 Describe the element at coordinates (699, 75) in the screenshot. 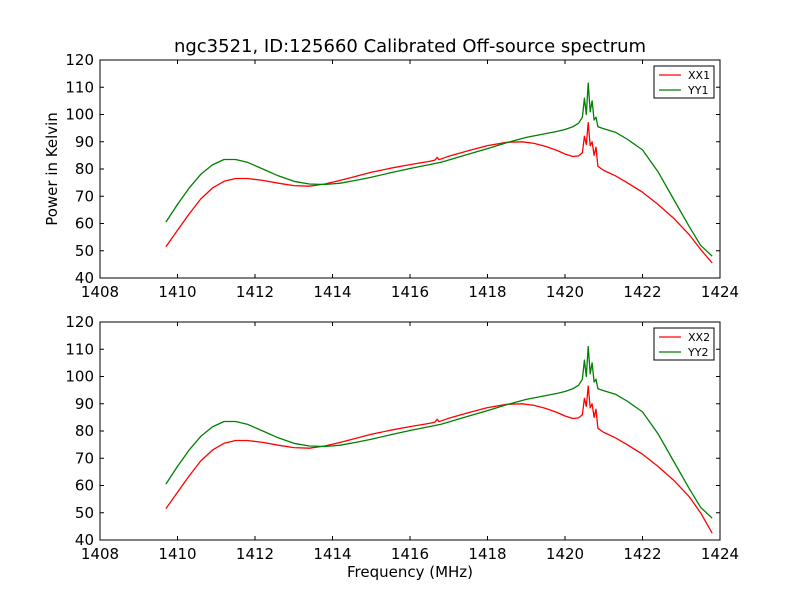

I see `legend-label-xx1: XX1` at that location.